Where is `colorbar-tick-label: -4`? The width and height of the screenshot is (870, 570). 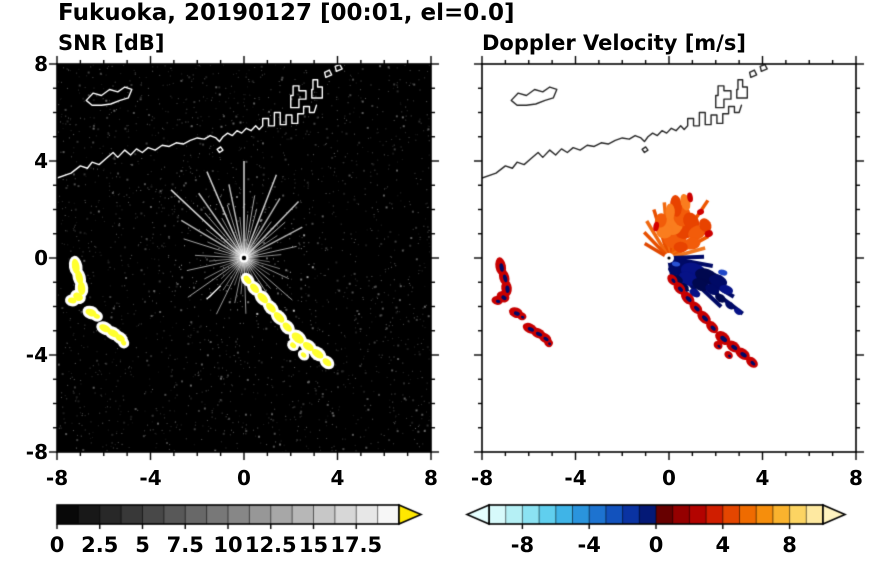
colorbar-tick-label: -4 is located at coordinates (589, 545).